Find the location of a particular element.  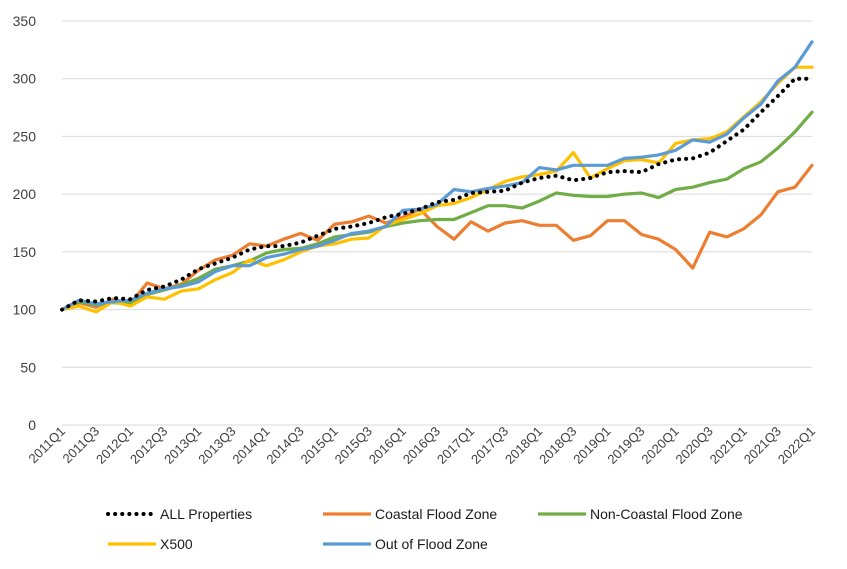

legend-label-non-coastal-flood-zone: Non-Coastal Flood Zone is located at coordinates (666, 514).